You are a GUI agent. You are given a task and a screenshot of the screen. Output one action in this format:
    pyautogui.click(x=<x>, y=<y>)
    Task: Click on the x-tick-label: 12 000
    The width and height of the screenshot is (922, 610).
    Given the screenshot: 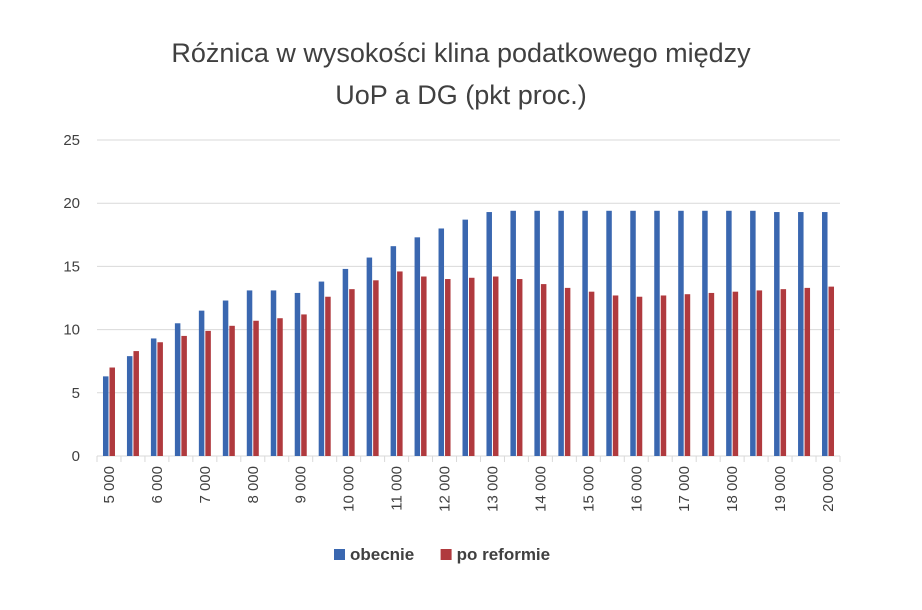 What is the action you would take?
    pyautogui.click(x=445, y=489)
    